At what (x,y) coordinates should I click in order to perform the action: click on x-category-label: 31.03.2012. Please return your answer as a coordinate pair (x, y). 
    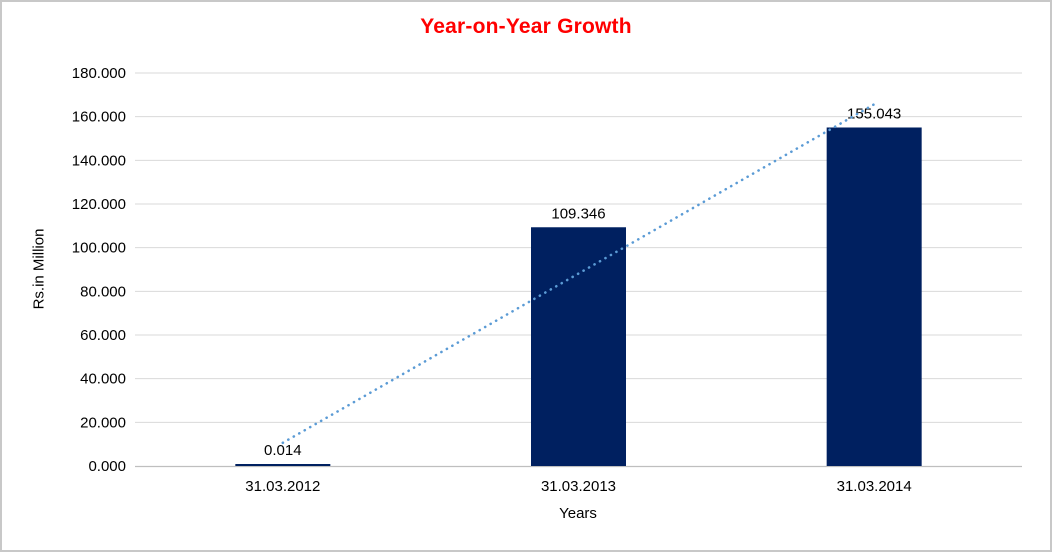
    Looking at the image, I should click on (282, 486).